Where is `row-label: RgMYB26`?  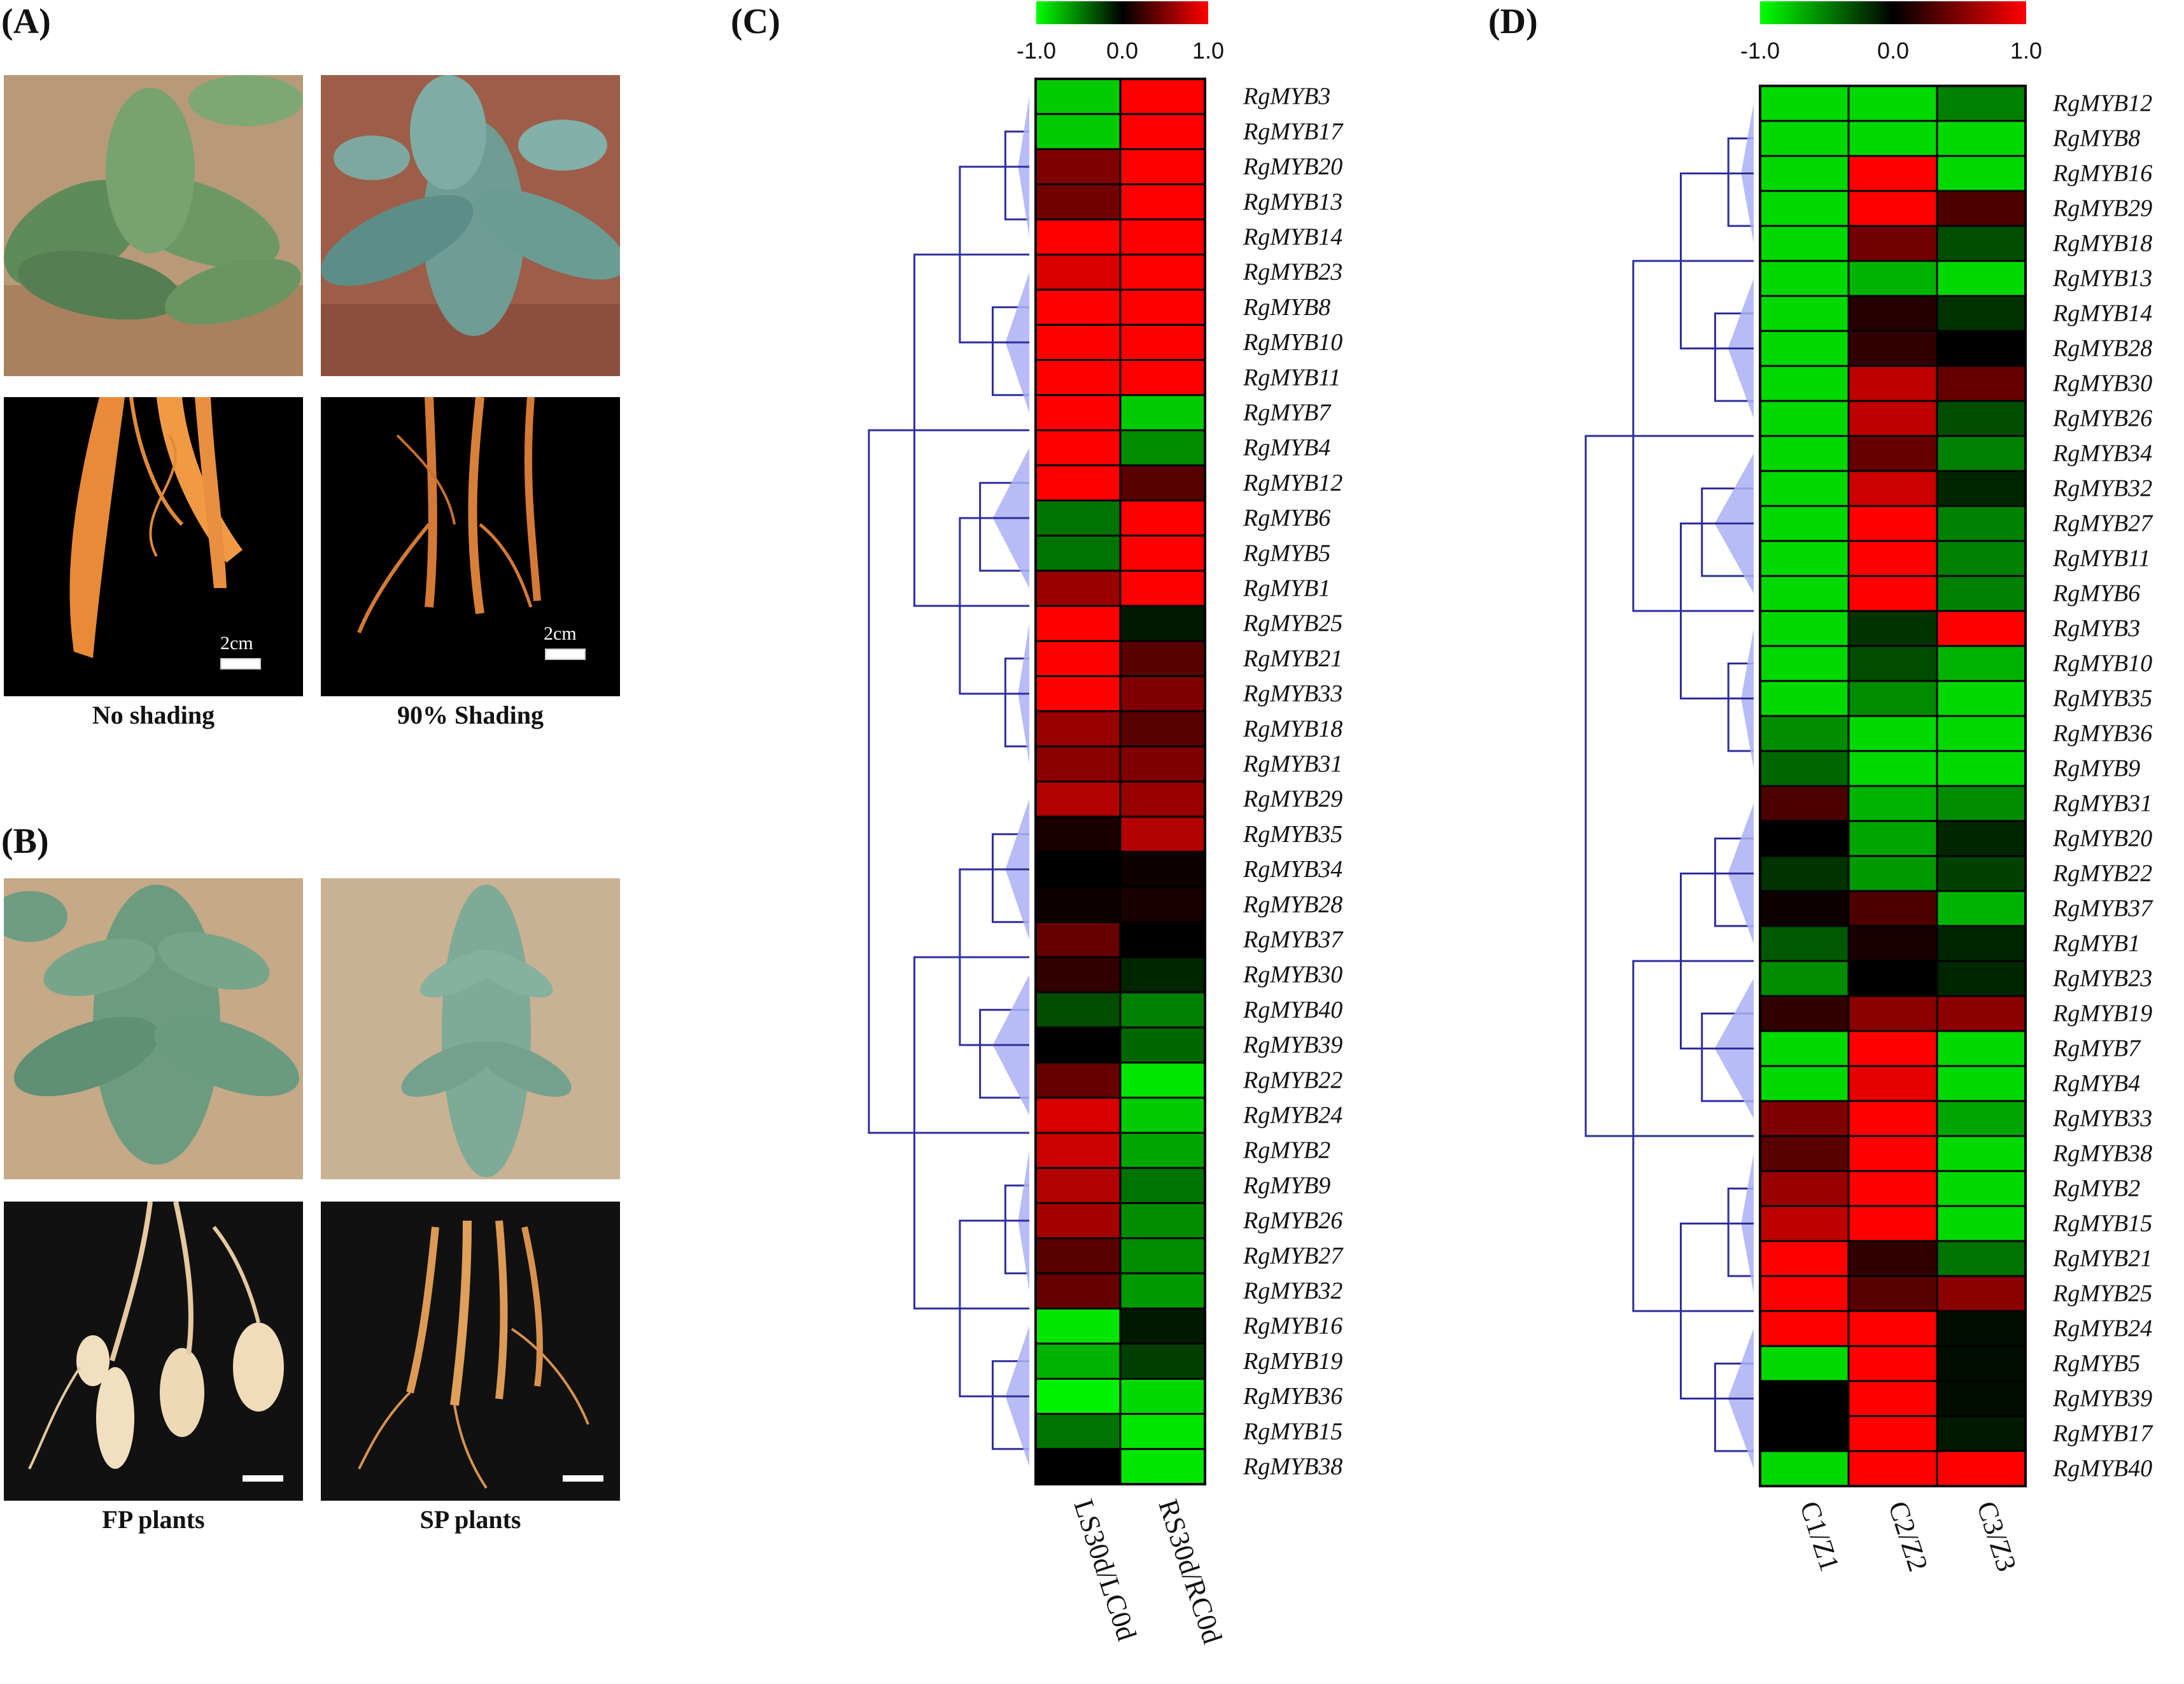 row-label: RgMYB26 is located at coordinates (2102, 418).